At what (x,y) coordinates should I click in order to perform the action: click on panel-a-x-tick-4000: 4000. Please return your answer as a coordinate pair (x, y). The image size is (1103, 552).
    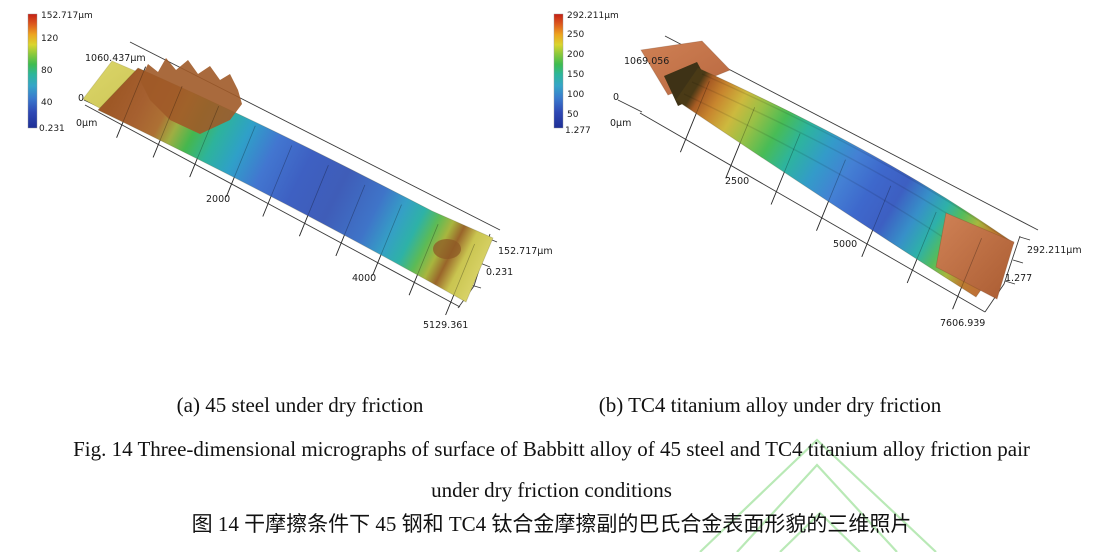
    Looking at the image, I should click on (364, 278).